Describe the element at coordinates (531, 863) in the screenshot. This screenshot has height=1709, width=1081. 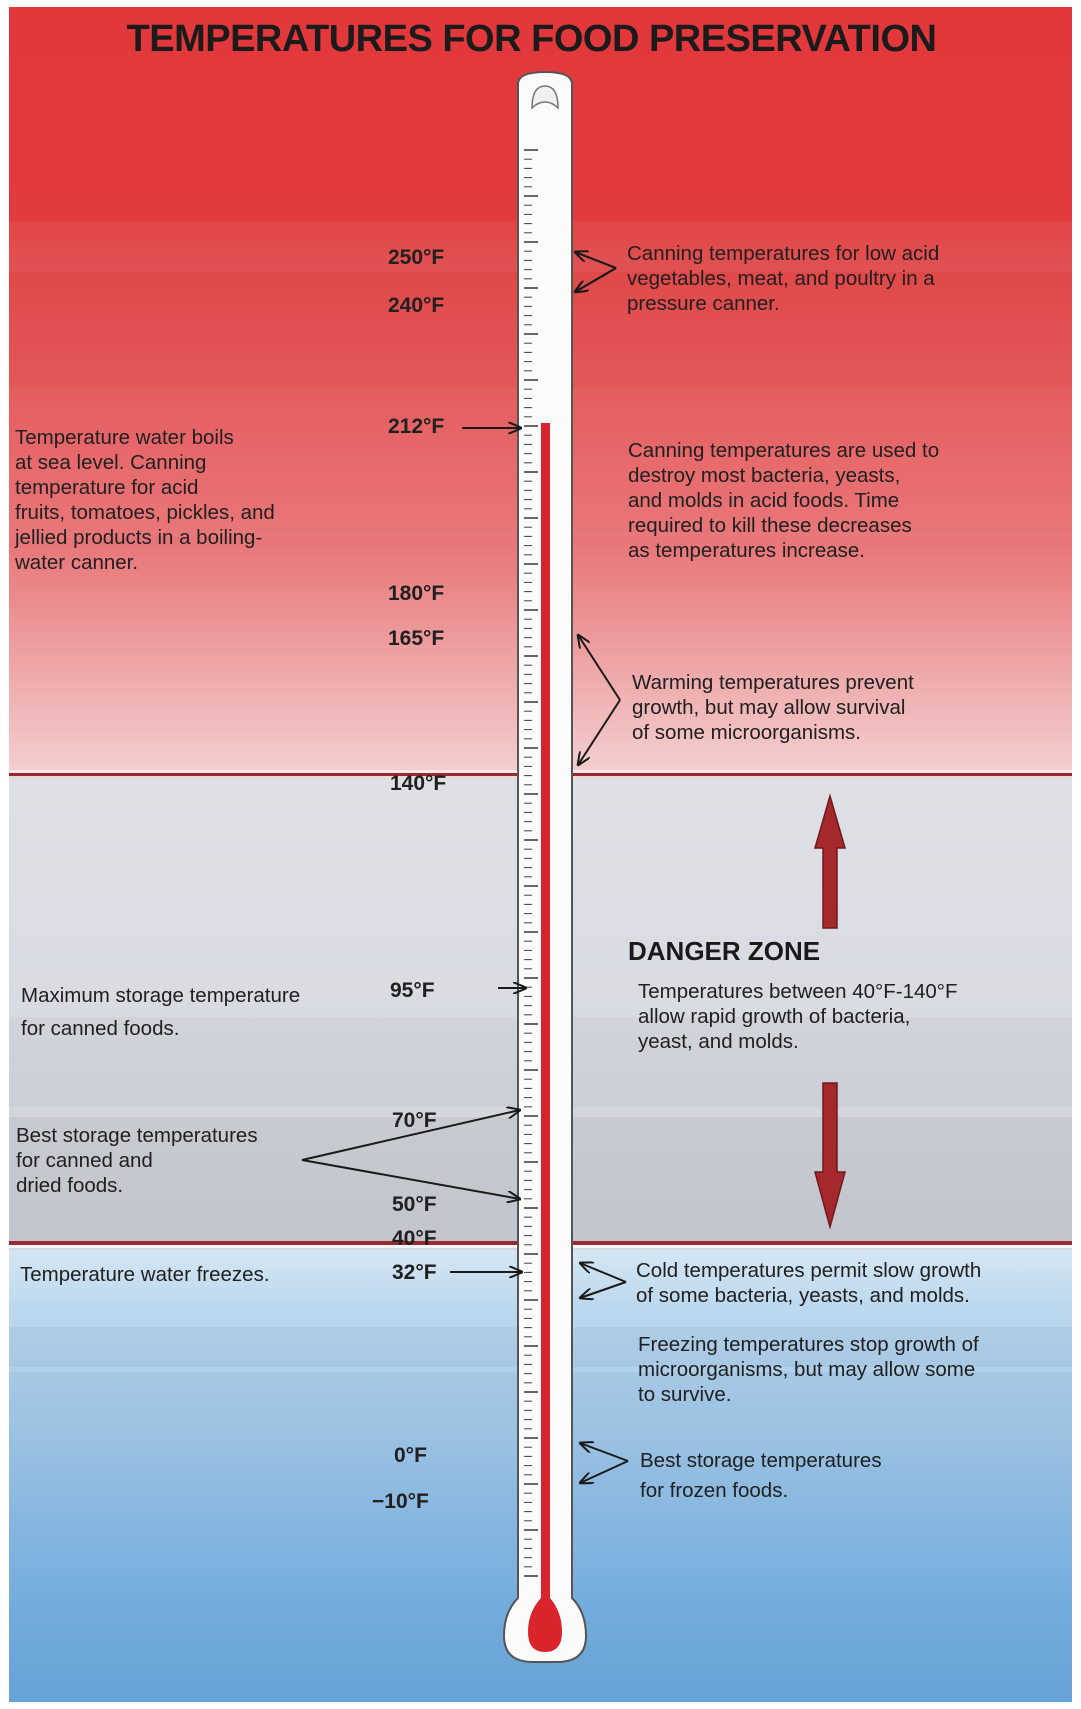
I see `scale-ticks` at that location.